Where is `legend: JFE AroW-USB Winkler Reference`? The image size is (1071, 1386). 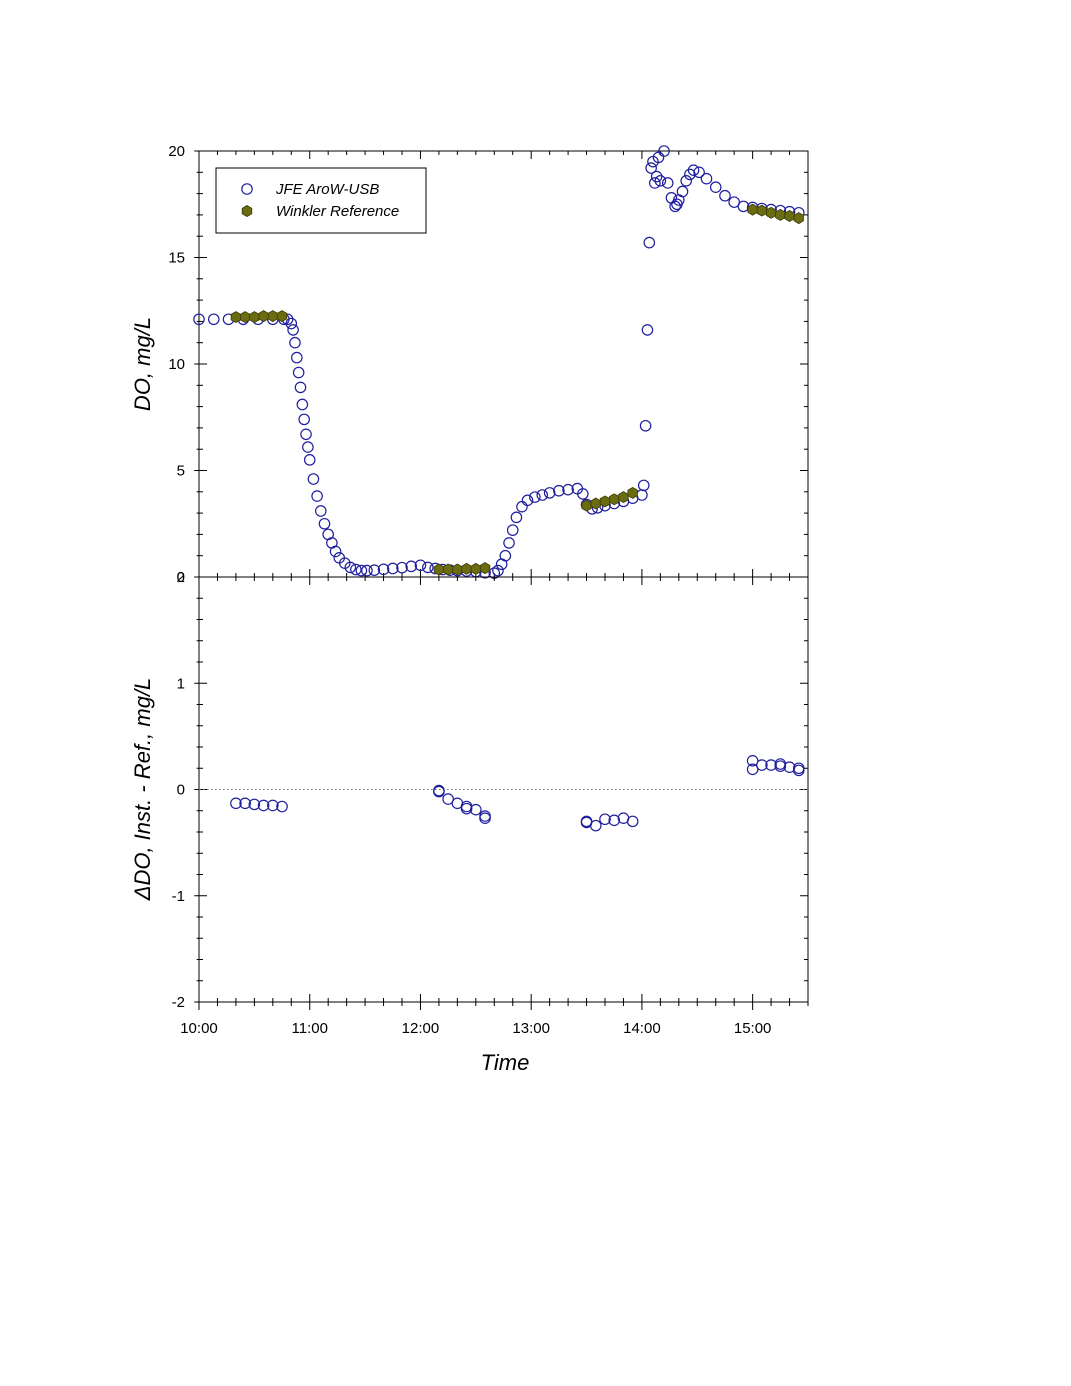 legend: JFE AroW-USB Winkler Reference is located at coordinates (321, 200).